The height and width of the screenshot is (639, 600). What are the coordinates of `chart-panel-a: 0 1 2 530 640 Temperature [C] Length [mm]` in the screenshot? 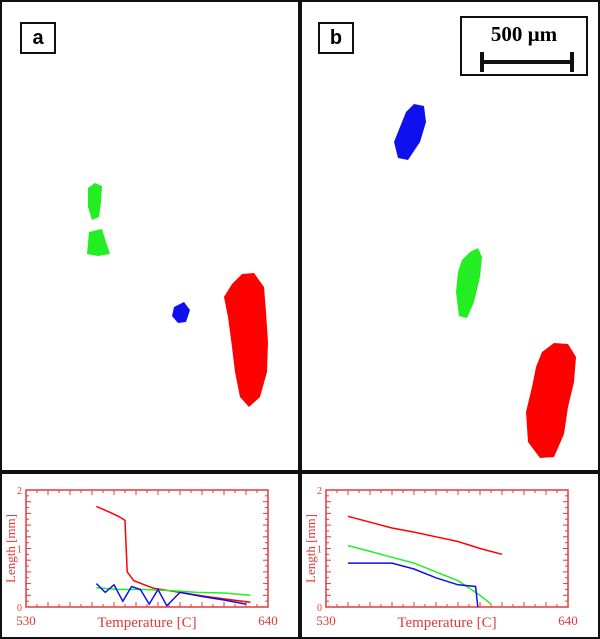 It's located at (150, 555).